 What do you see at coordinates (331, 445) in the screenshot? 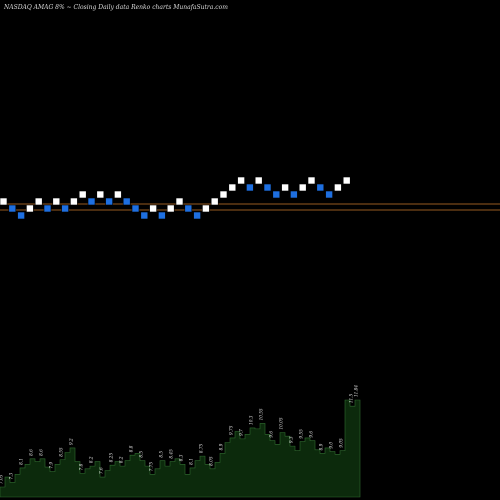
I see `close-price-label: 9.0` at bounding box center [331, 445].